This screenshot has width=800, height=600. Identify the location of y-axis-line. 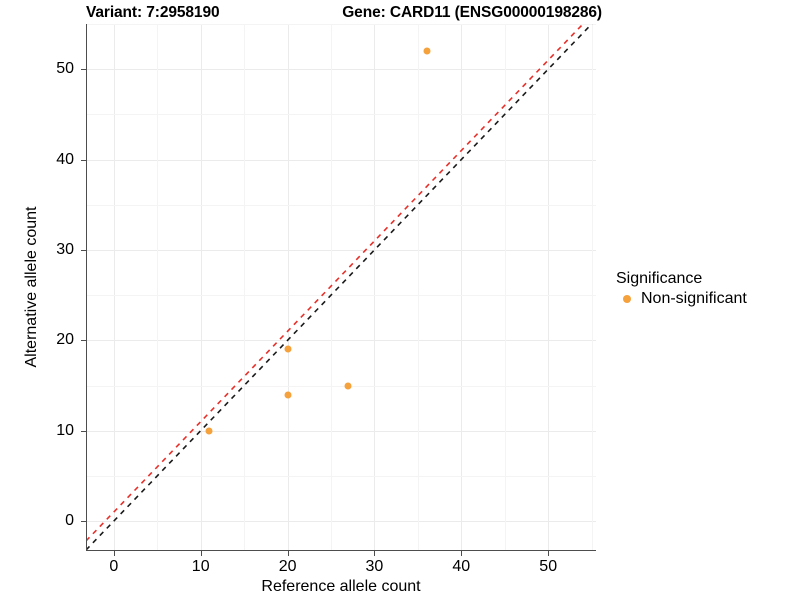
(86, 287).